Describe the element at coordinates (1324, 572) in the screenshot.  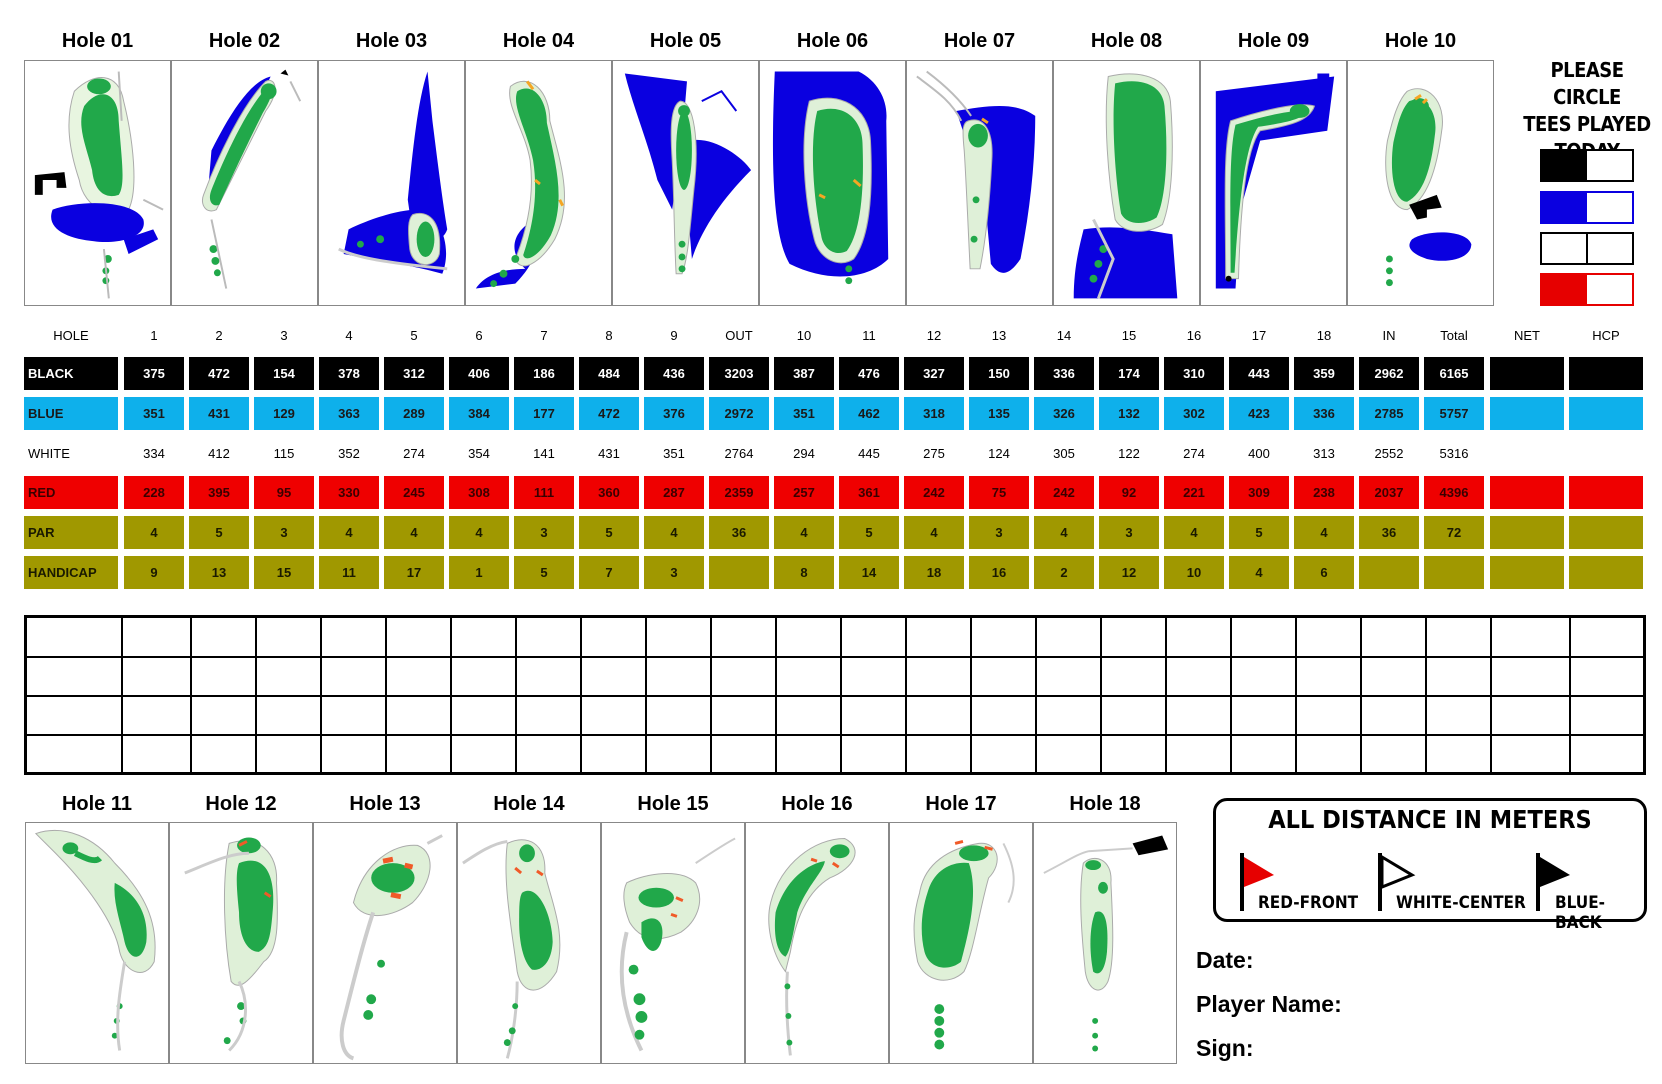
I see `score-cell: 6` at that location.